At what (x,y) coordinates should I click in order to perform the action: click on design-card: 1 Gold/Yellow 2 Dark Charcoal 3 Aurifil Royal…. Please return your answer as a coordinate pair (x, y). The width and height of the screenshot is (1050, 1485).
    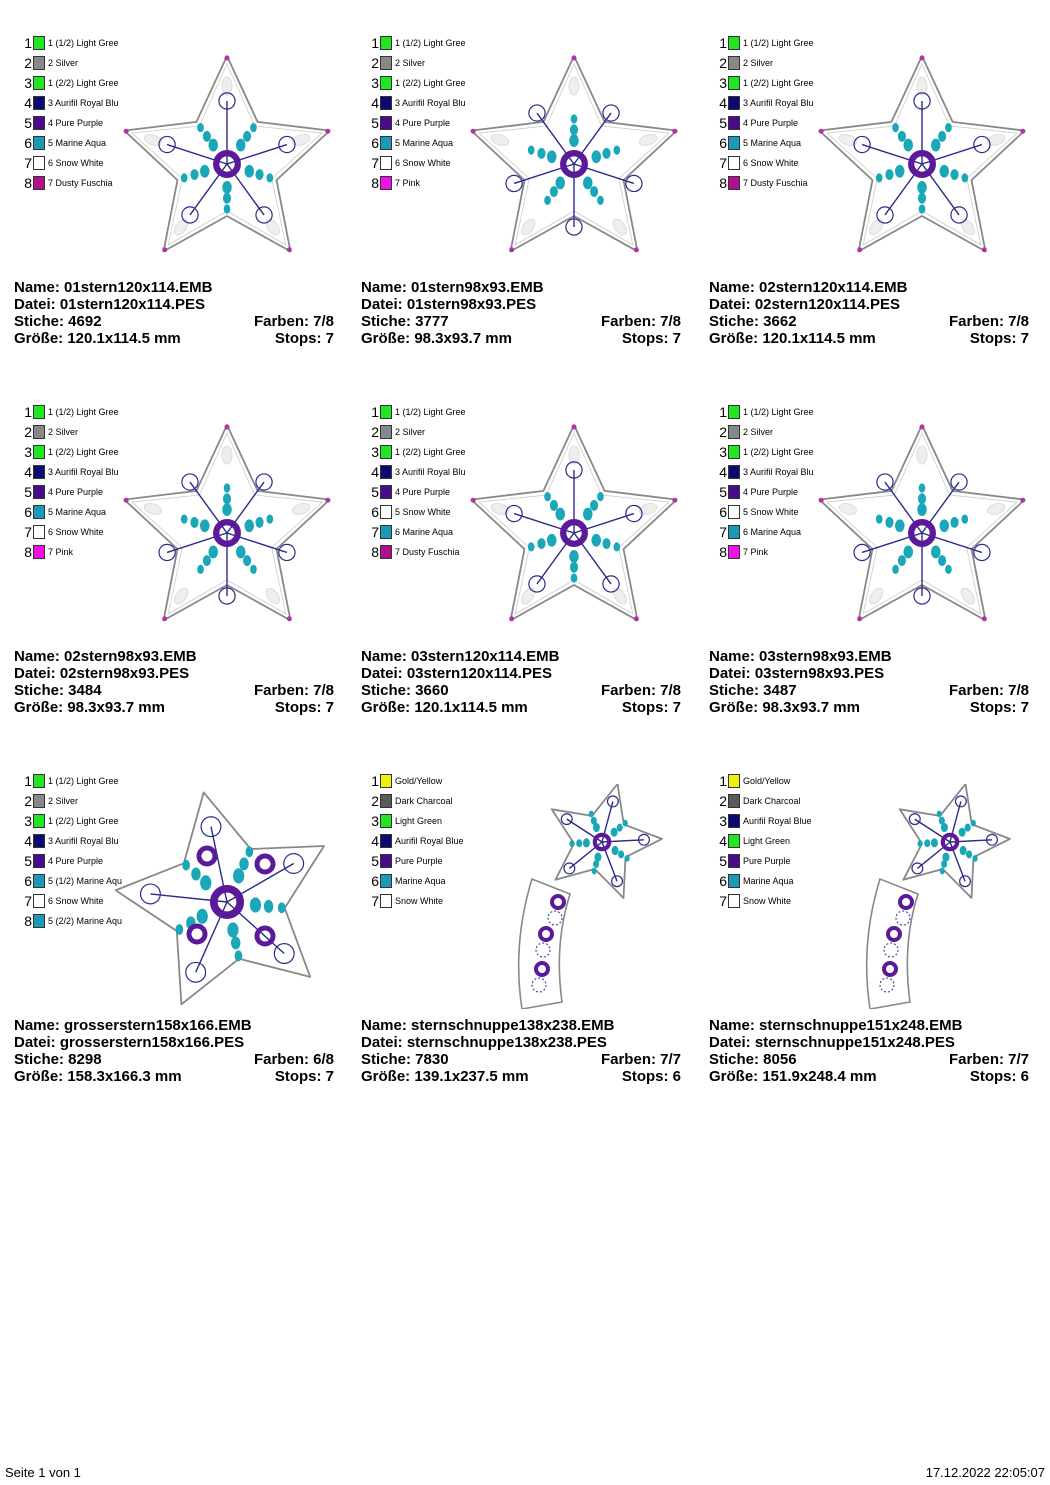
    Looking at the image, I should click on (875, 936).